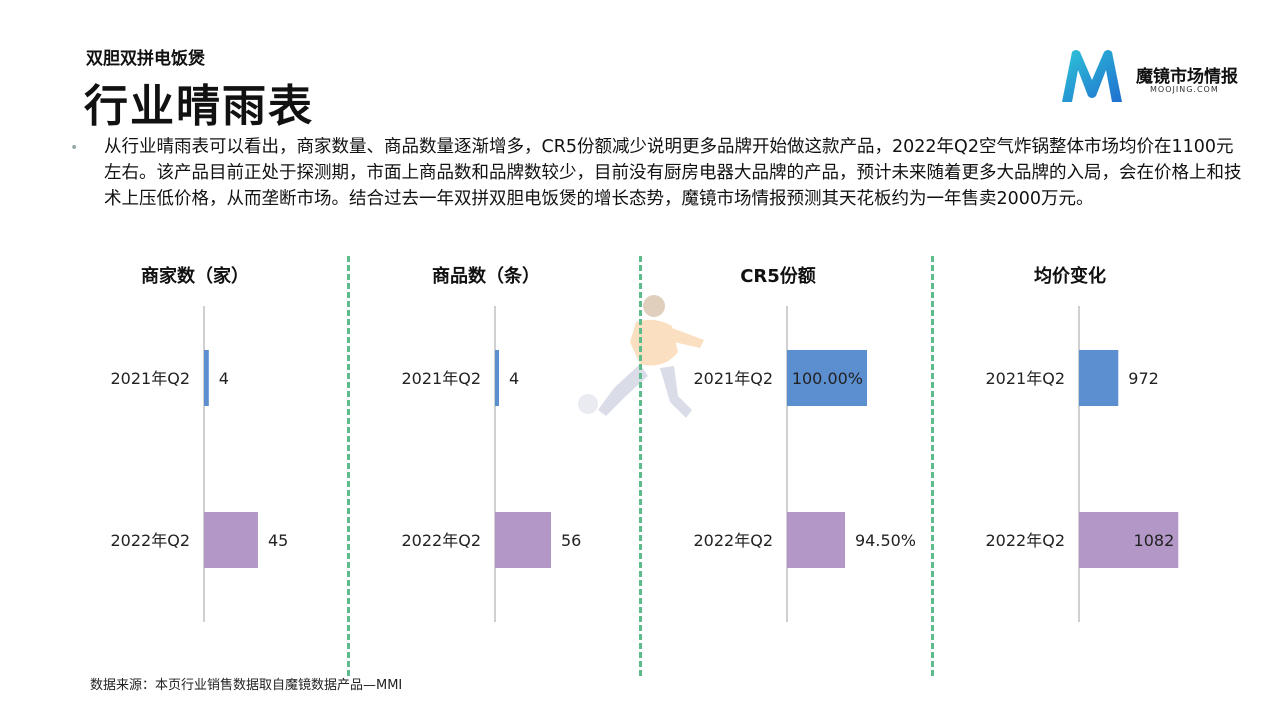  Describe the element at coordinates (1082, 464) in the screenshot. I see `chart-avg-price: 2021年Q2 972 2022年Q2 1082` at that location.